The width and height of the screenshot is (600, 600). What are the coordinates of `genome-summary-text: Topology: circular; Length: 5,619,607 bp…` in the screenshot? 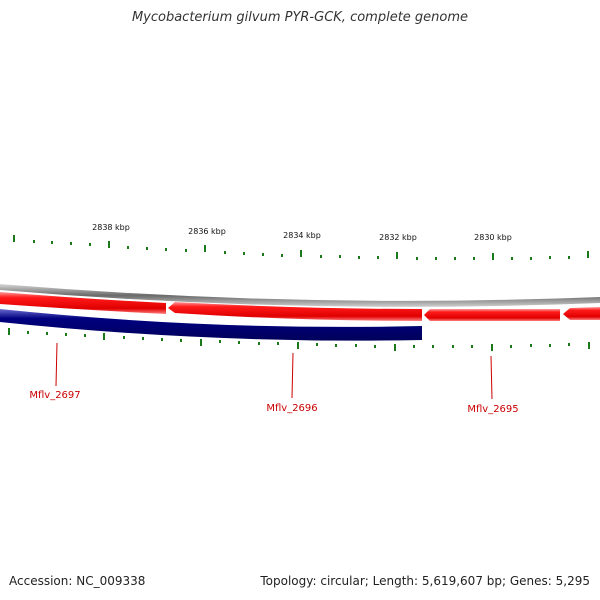 It's located at (425, 581).